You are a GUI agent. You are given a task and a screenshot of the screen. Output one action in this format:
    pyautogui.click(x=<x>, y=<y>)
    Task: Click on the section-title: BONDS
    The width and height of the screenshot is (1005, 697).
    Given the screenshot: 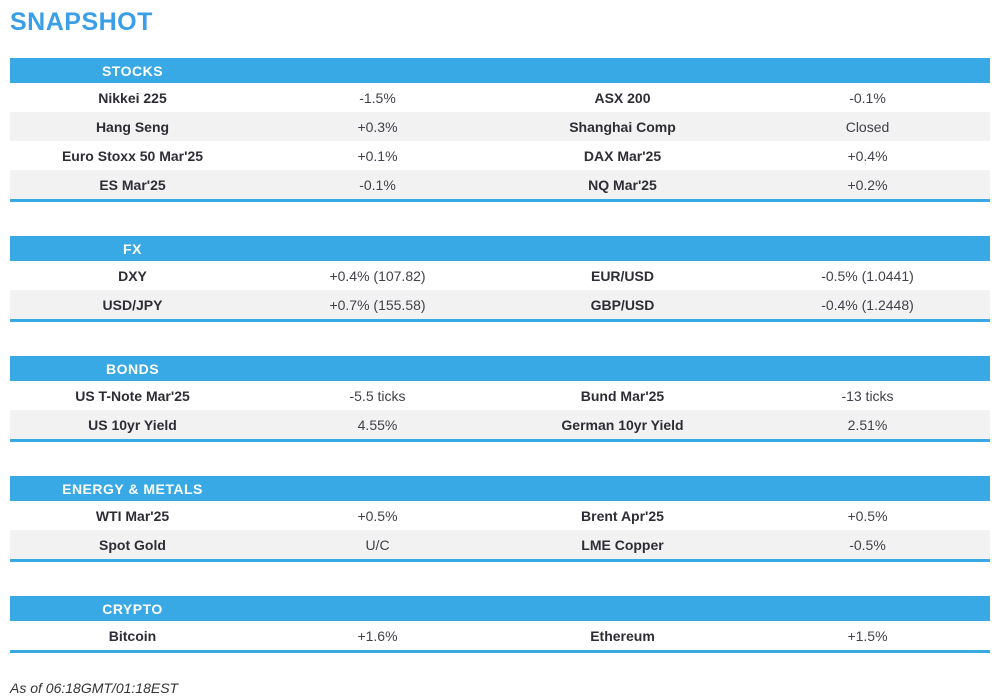 What is the action you would take?
    pyautogui.click(x=132, y=368)
    